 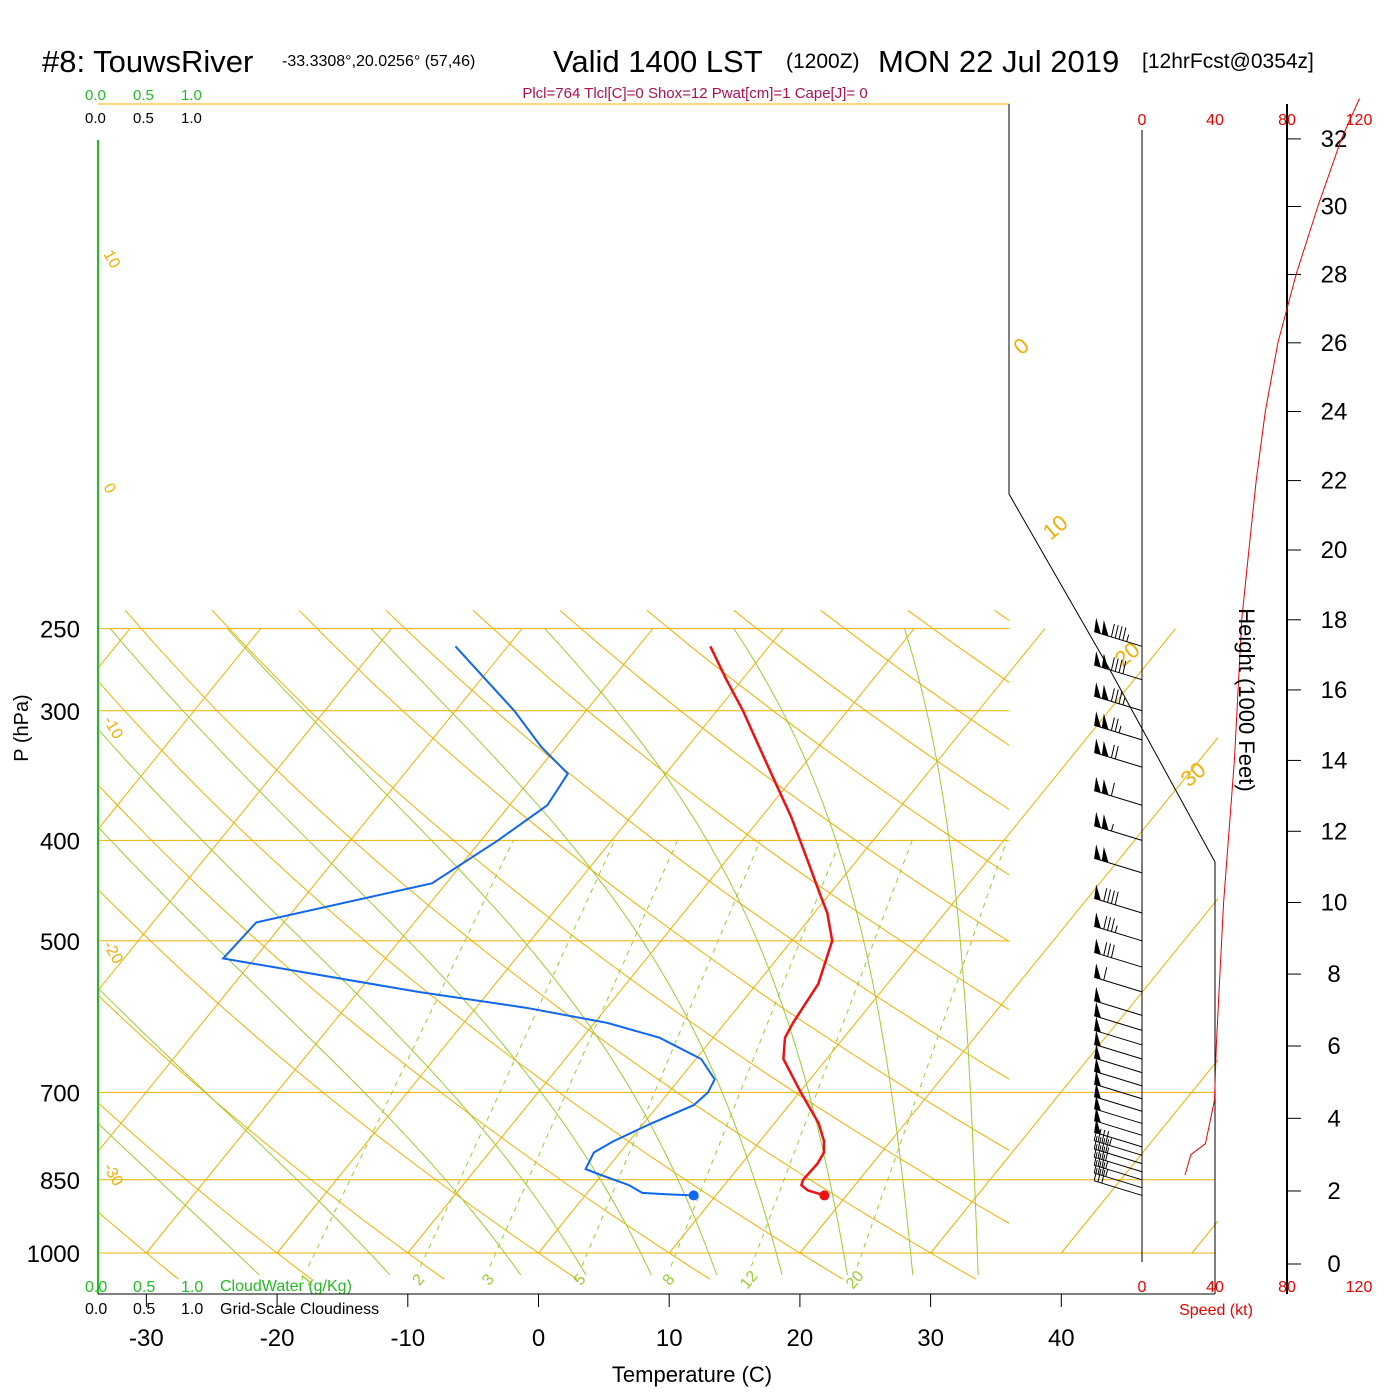 I want to click on height-tick-label: 16, so click(x=1334, y=690).